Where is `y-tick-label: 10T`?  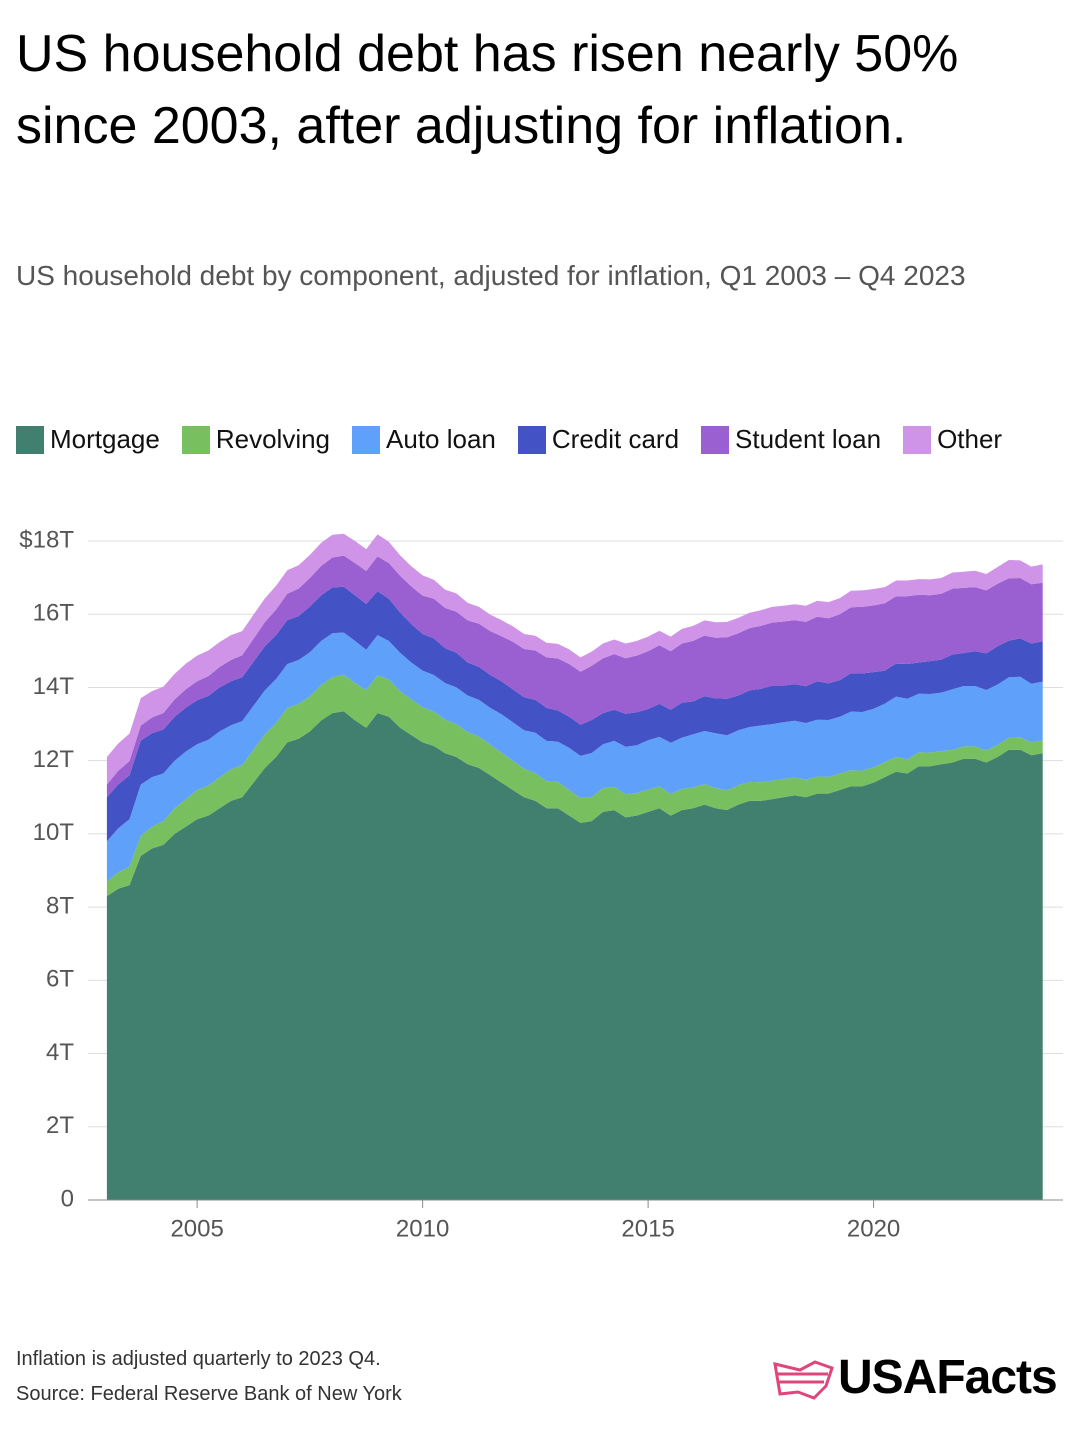
y-tick-label: 10T is located at coordinates (54, 832).